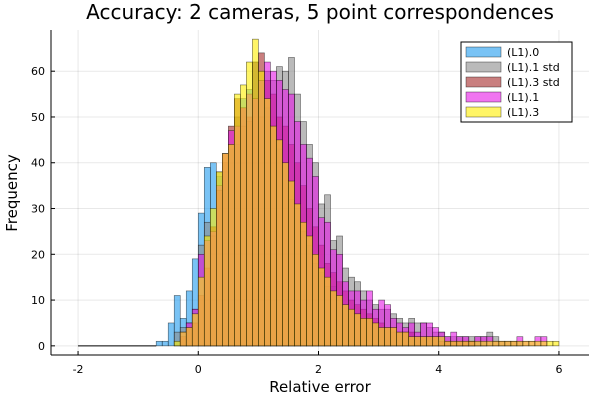  I want to click on y-tick-label-0: 0, so click(41, 346).